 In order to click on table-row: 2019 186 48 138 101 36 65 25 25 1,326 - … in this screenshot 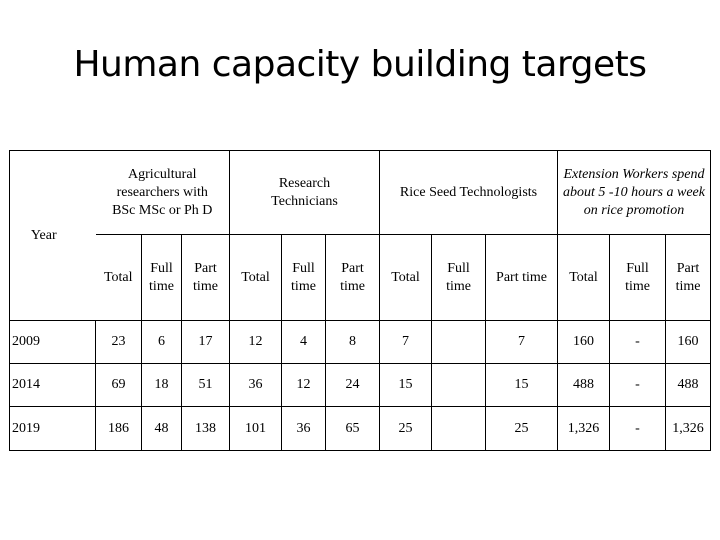, I will do `click(360, 428)`.